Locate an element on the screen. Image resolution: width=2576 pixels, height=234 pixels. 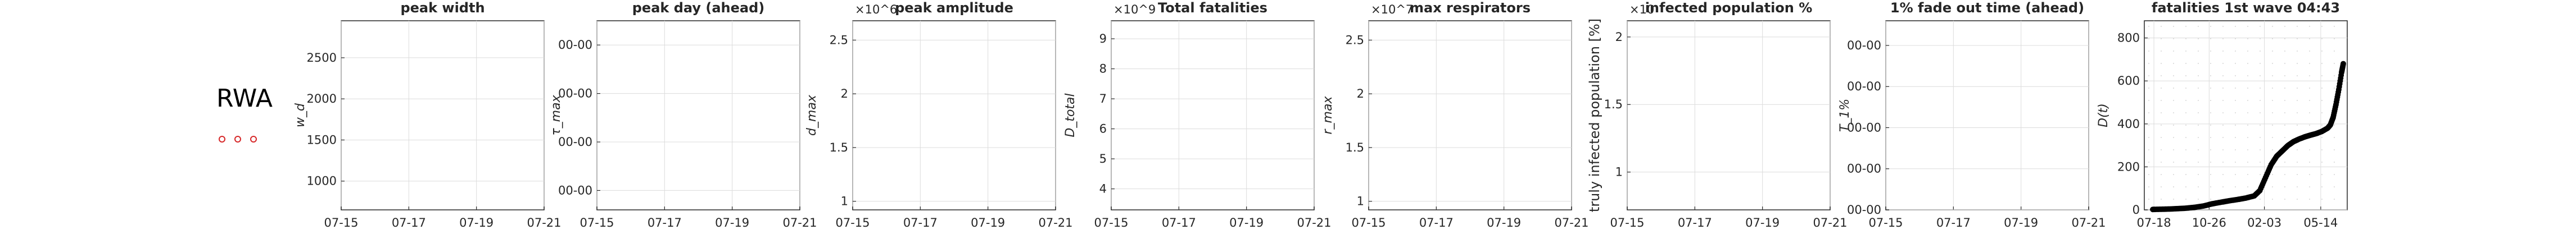
y-tick-label: 1 is located at coordinates (1361, 201).